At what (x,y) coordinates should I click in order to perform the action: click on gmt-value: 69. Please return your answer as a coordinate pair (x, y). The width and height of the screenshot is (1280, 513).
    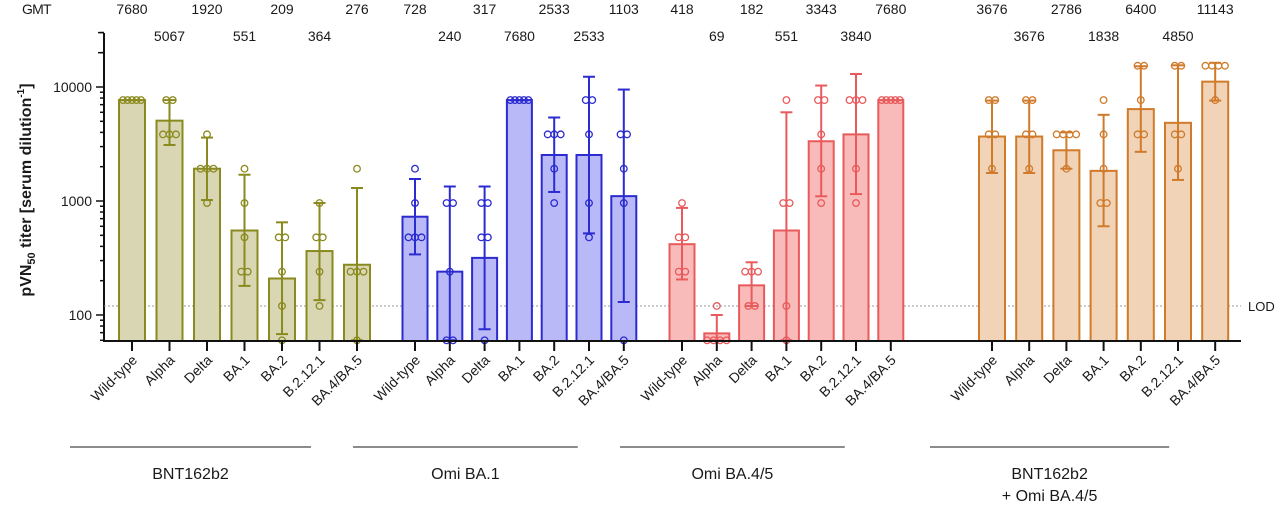
    Looking at the image, I should click on (717, 36).